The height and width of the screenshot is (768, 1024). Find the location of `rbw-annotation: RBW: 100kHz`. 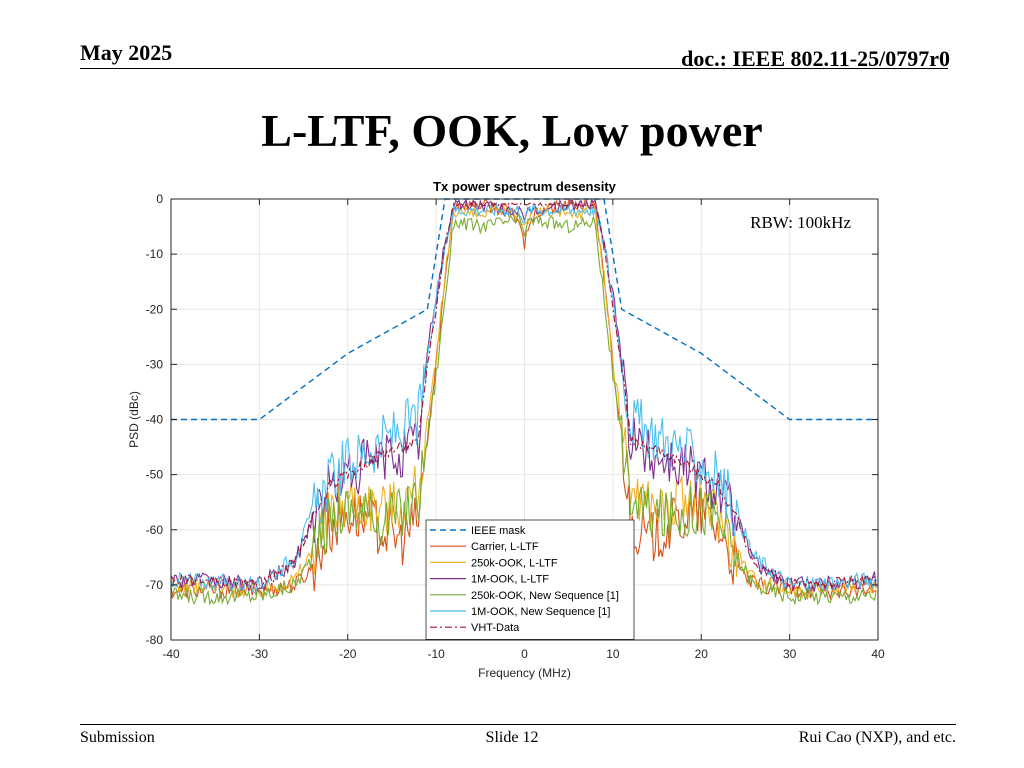

rbw-annotation: RBW: 100kHz is located at coordinates (800, 222).